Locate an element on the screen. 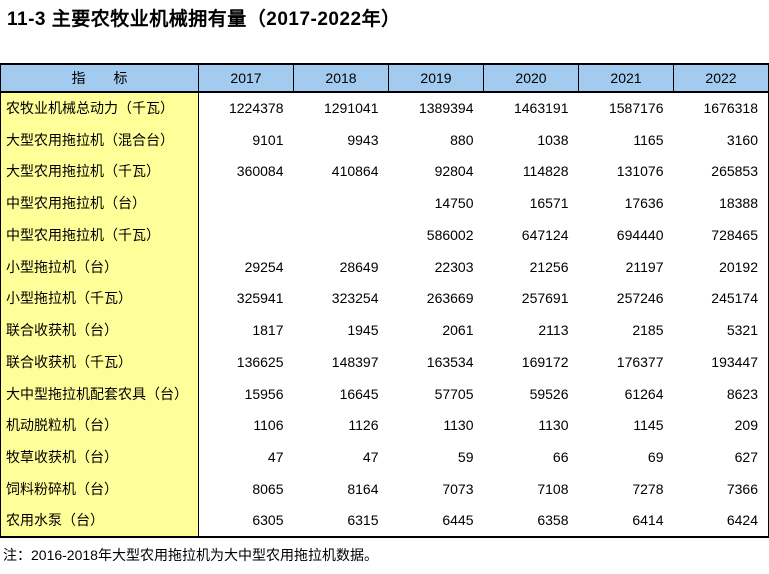 This screenshot has width=769, height=574. value-cell: 92804 is located at coordinates (454, 171).